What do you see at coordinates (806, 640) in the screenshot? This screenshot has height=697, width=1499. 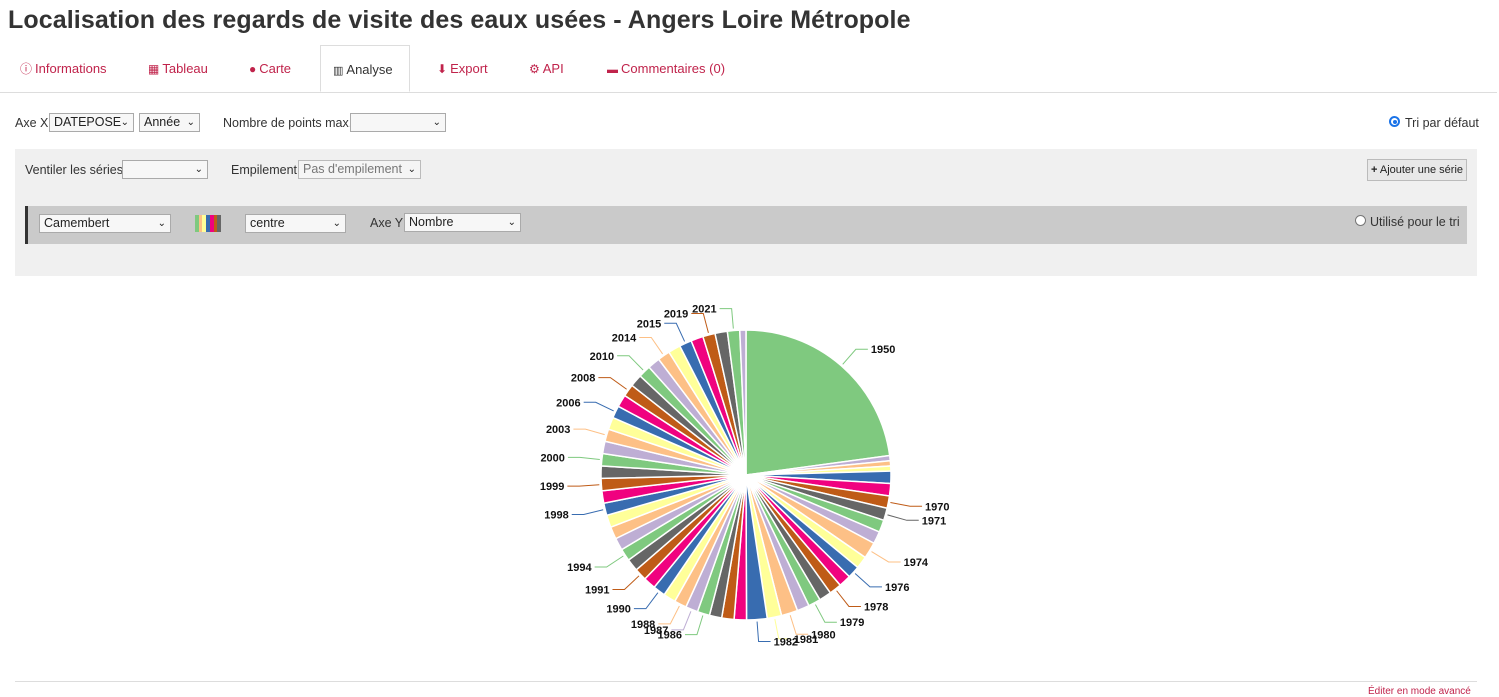 I see `pie-slice-label: 1981` at bounding box center [806, 640].